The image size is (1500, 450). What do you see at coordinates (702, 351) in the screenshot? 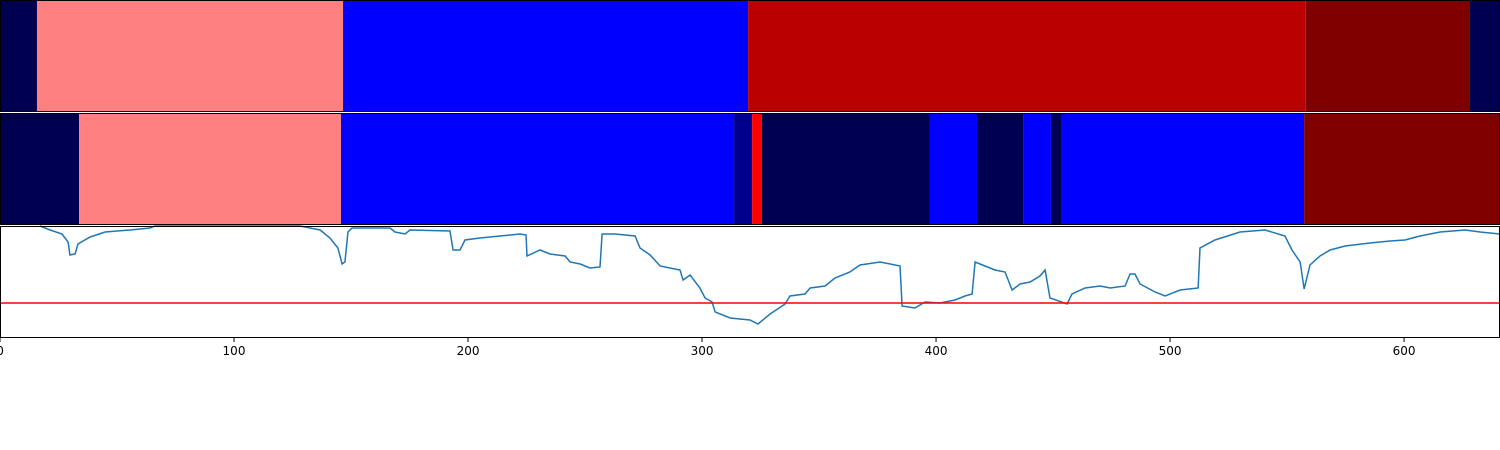
I see `x-tick-label: 300` at bounding box center [702, 351].